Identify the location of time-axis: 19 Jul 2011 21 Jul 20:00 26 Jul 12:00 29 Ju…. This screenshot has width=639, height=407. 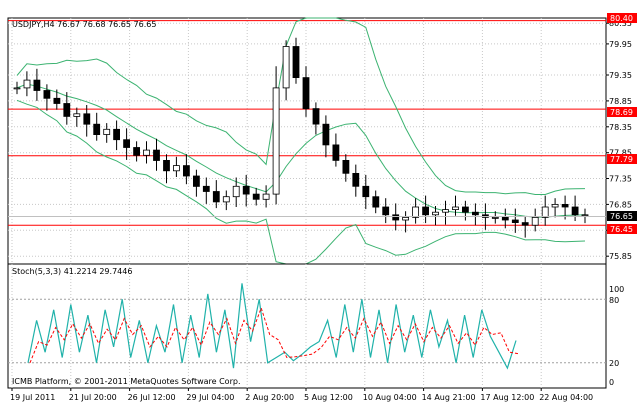
(301, 395).